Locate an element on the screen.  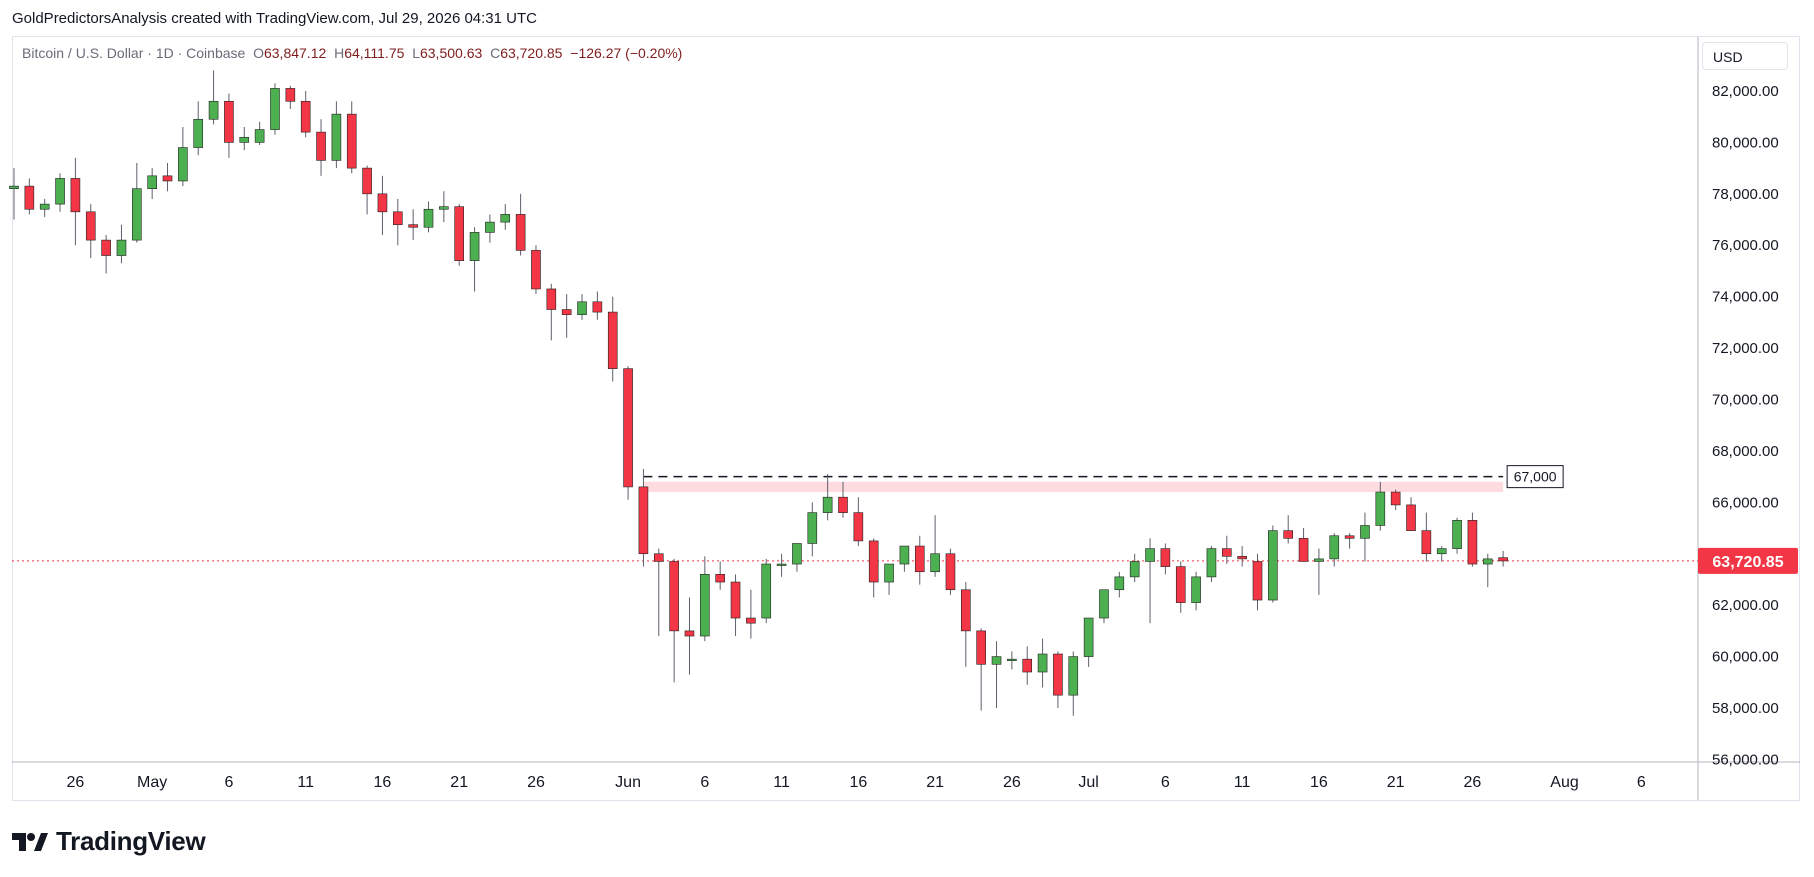
symbol-name: Bitcoin / U.S. Dollar · 1D · Coinbase is located at coordinates (134, 53).